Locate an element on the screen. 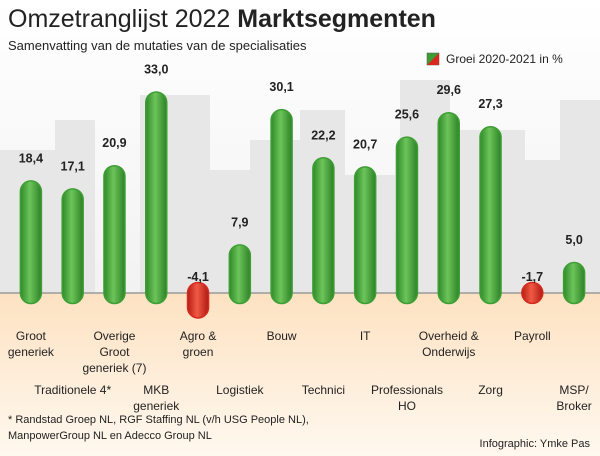 This screenshot has height=456, width=600. category-label: Professionals HO is located at coordinates (407, 398).